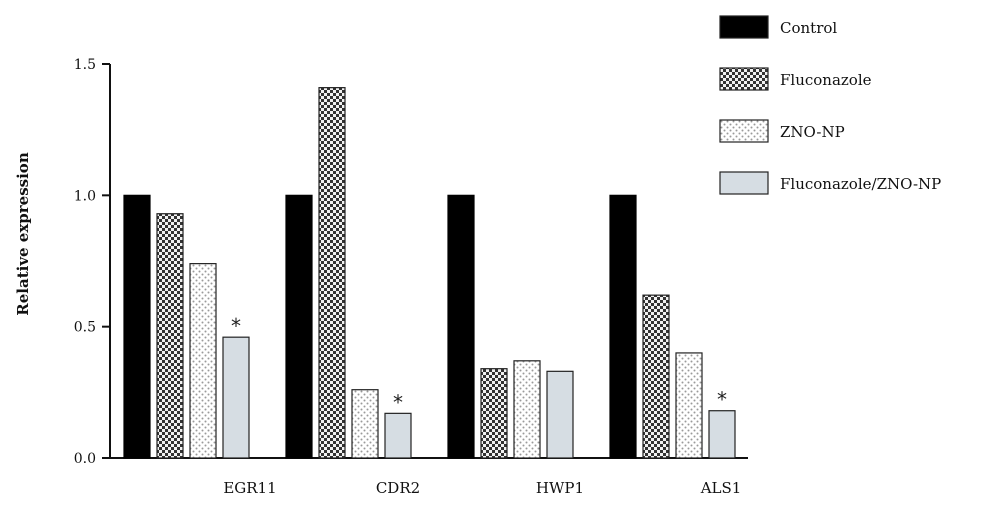 The height and width of the screenshot is (507, 1000). Describe the element at coordinates (527, 409) in the screenshot. I see `bar-hwp1-zno-np` at that location.